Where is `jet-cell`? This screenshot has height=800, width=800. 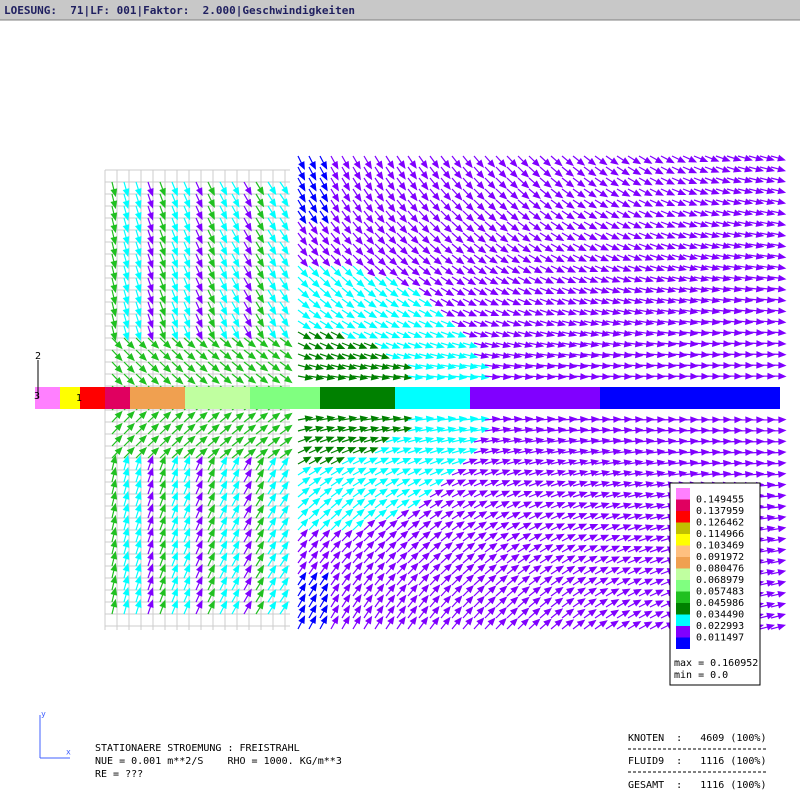
jet-cell is located at coordinates (70, 398).